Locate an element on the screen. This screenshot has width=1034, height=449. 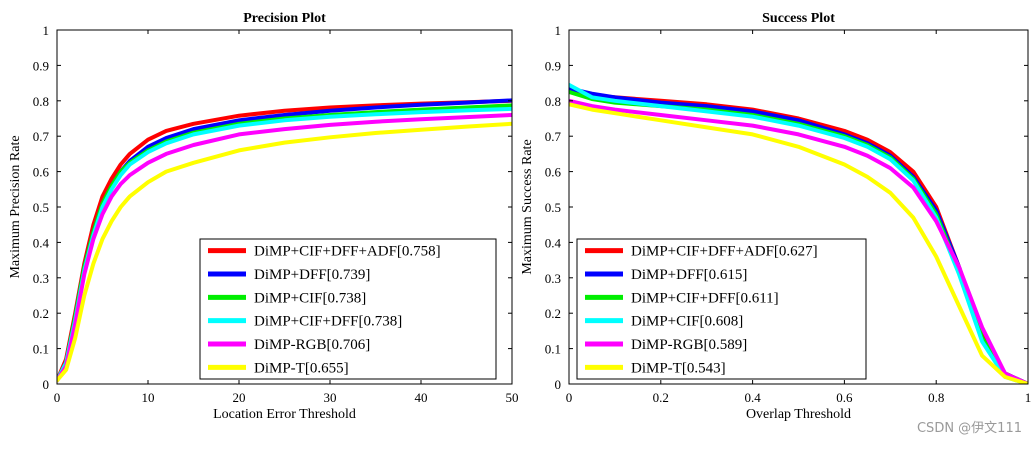
y-axis-label: Maximum Precision Rate is located at coordinates (15, 206).